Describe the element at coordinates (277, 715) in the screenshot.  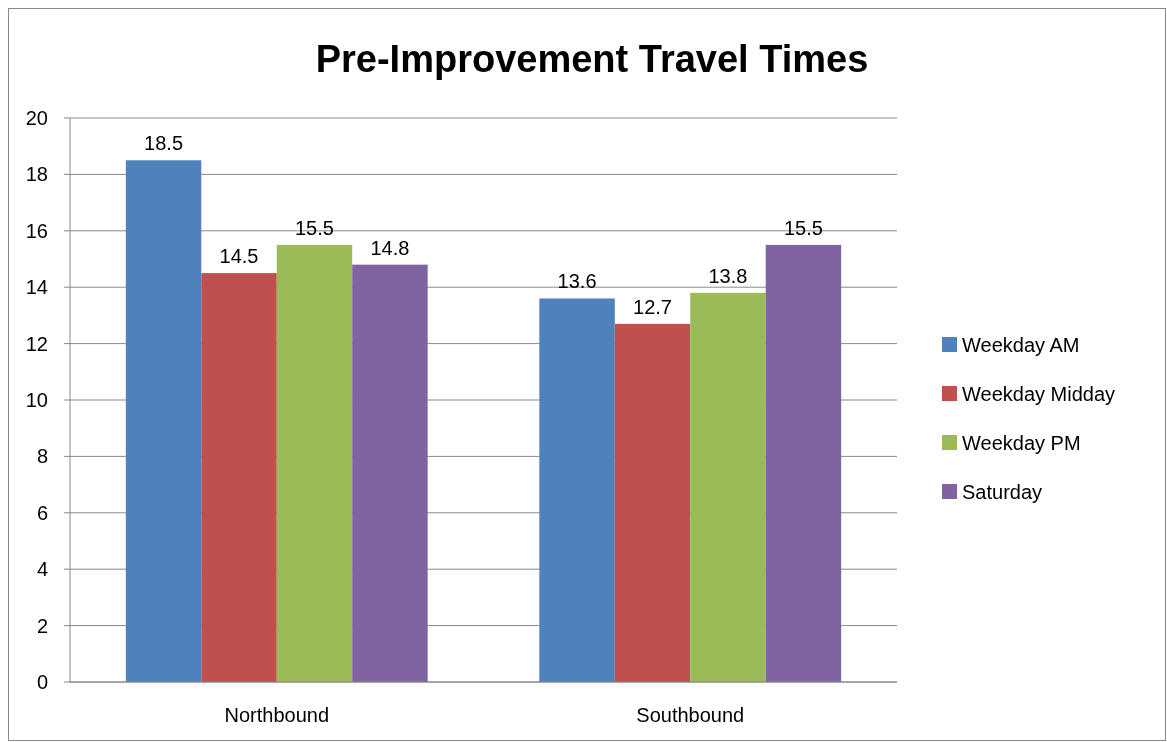
I see `x-tick-label: Northbound` at that location.